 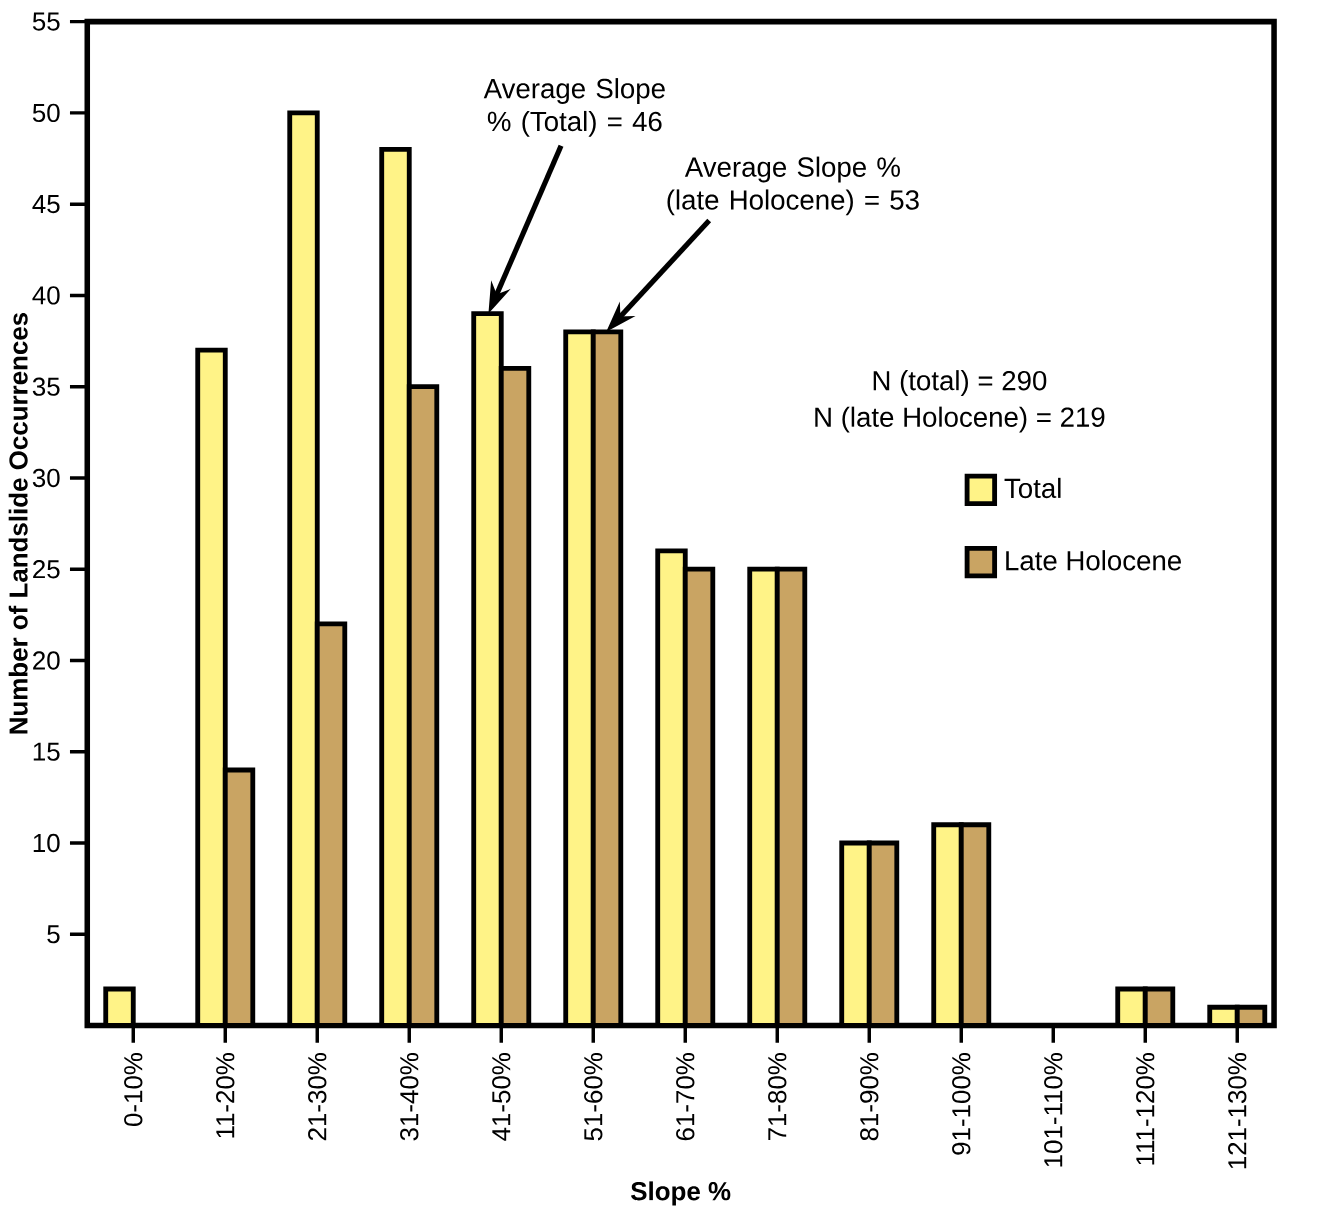 I want to click on annotation: Average Slope % (Total) = 46, so click(x=574, y=107).